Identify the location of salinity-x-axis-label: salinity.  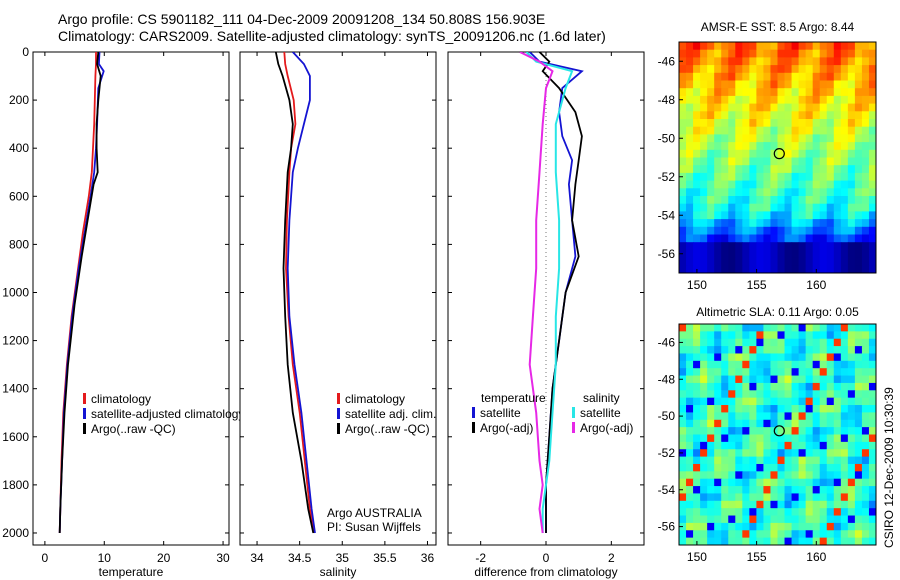
(338, 572).